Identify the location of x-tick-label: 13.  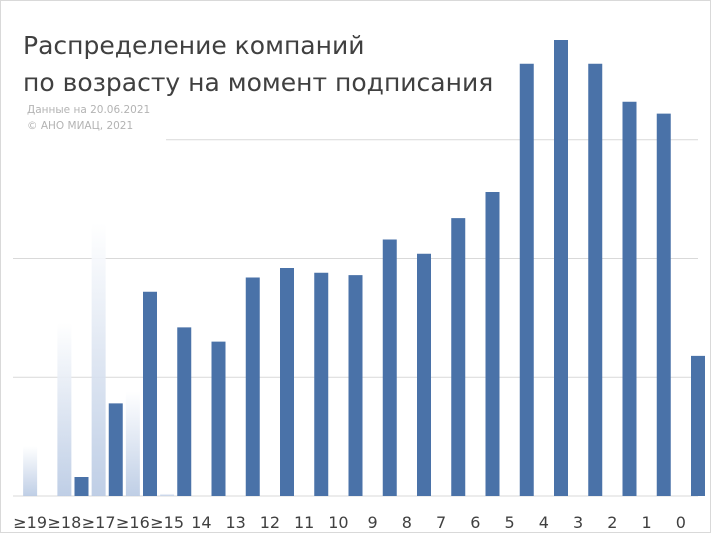
(235, 522).